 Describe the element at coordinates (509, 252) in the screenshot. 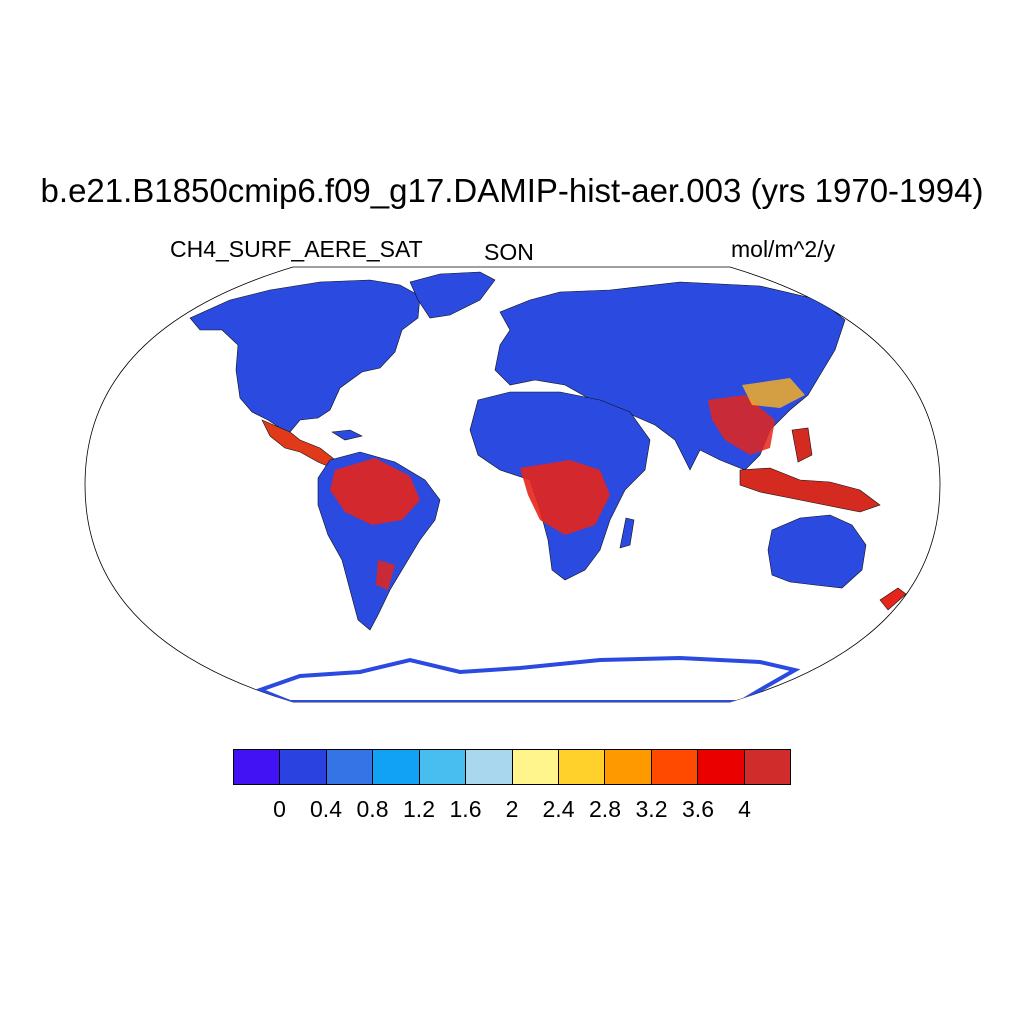

I see `season-label: SON` at that location.